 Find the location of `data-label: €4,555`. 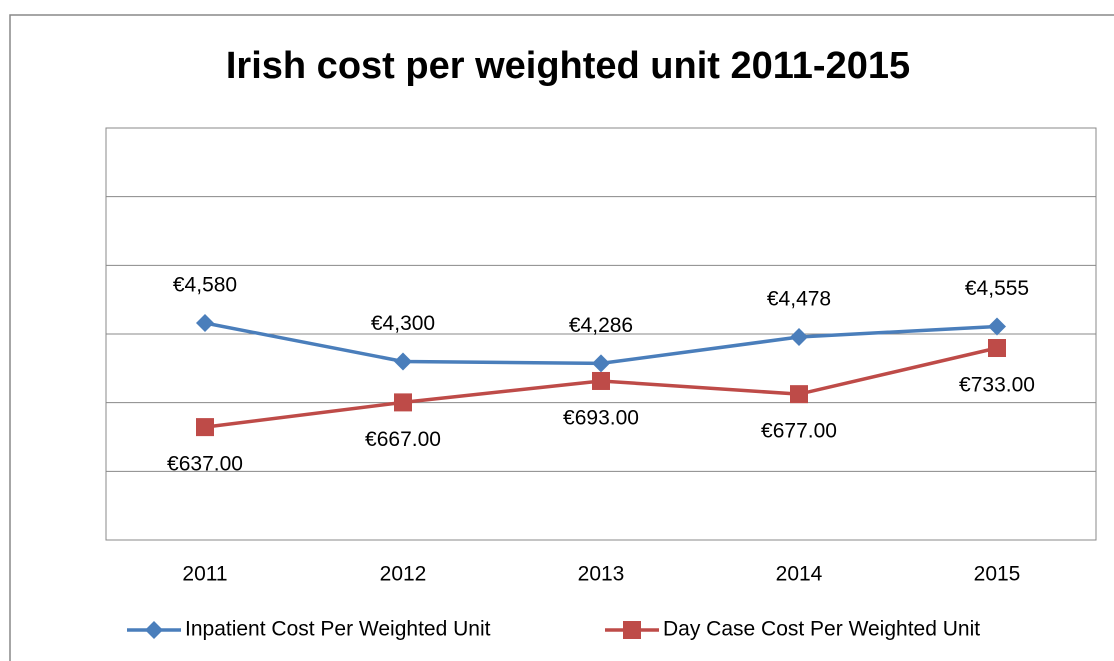

data-label: €4,555 is located at coordinates (997, 288).